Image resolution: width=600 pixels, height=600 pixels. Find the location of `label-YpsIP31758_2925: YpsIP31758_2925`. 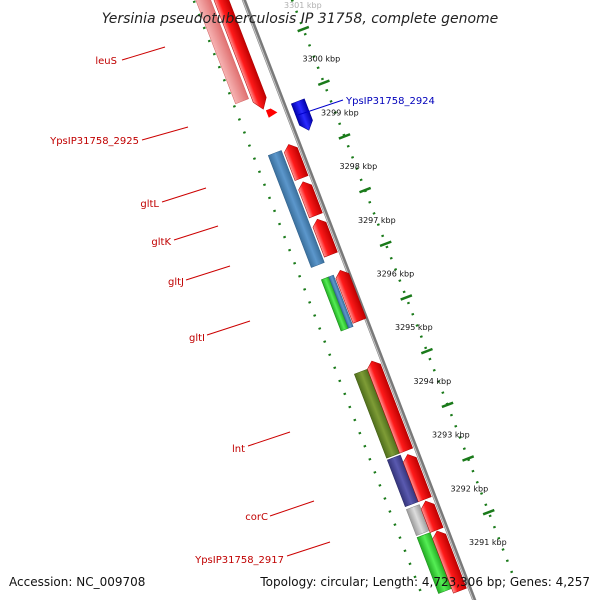

label-YpsIP31758_2925: YpsIP31758_2925 is located at coordinates (94, 141).